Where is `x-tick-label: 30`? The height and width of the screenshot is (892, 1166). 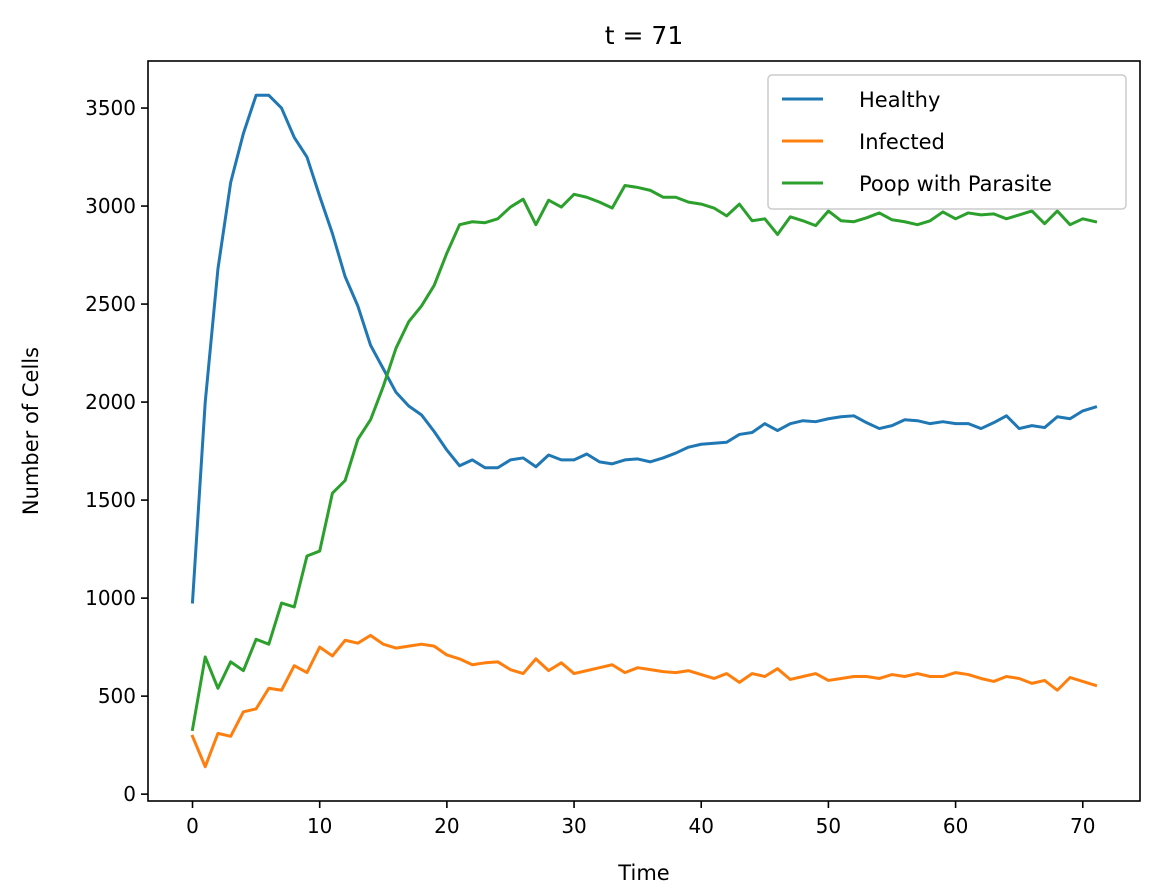
x-tick-label: 30 is located at coordinates (573, 826).